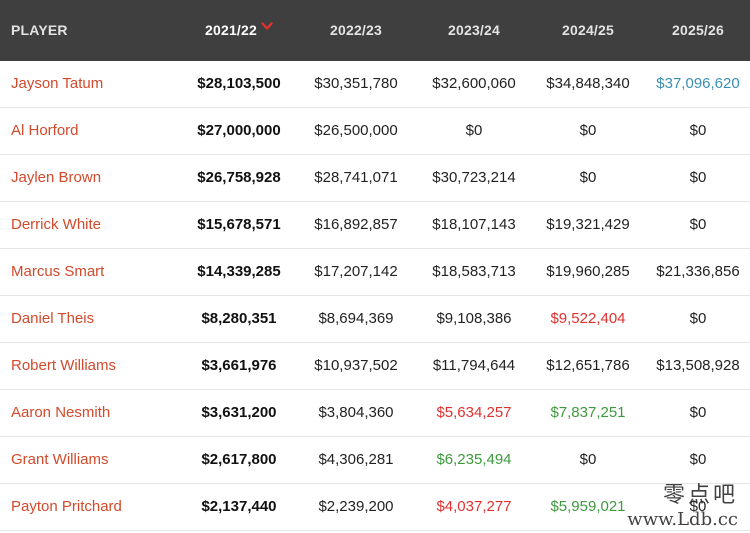  I want to click on chevron-down-icon, so click(267, 28).